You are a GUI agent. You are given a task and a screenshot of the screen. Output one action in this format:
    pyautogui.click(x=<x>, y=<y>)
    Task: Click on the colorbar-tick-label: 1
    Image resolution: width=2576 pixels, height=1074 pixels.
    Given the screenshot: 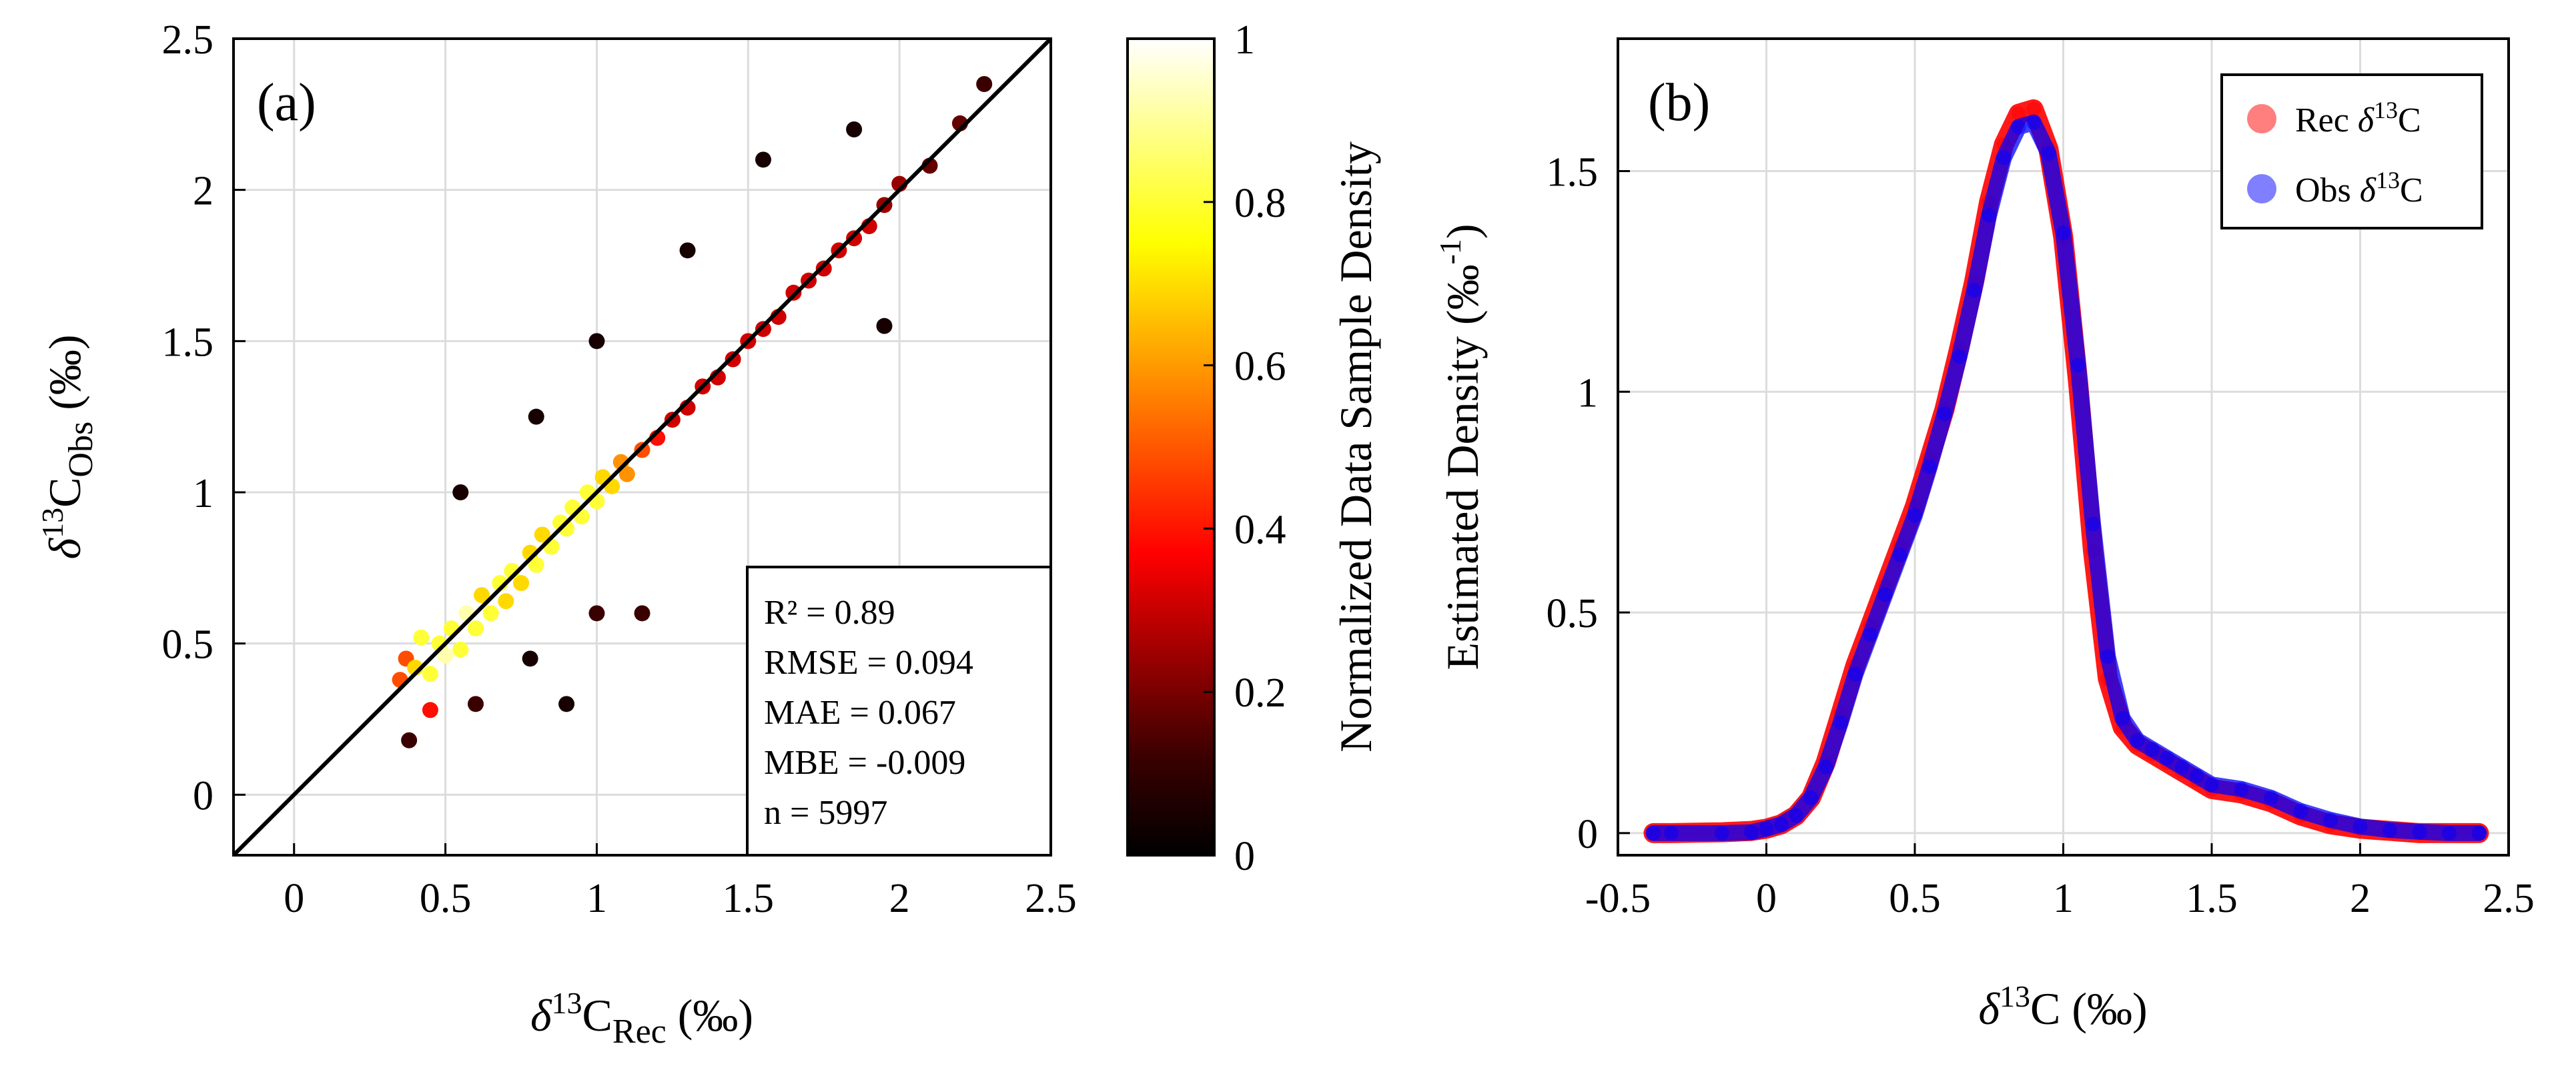 What is the action you would take?
    pyautogui.click(x=1244, y=40)
    